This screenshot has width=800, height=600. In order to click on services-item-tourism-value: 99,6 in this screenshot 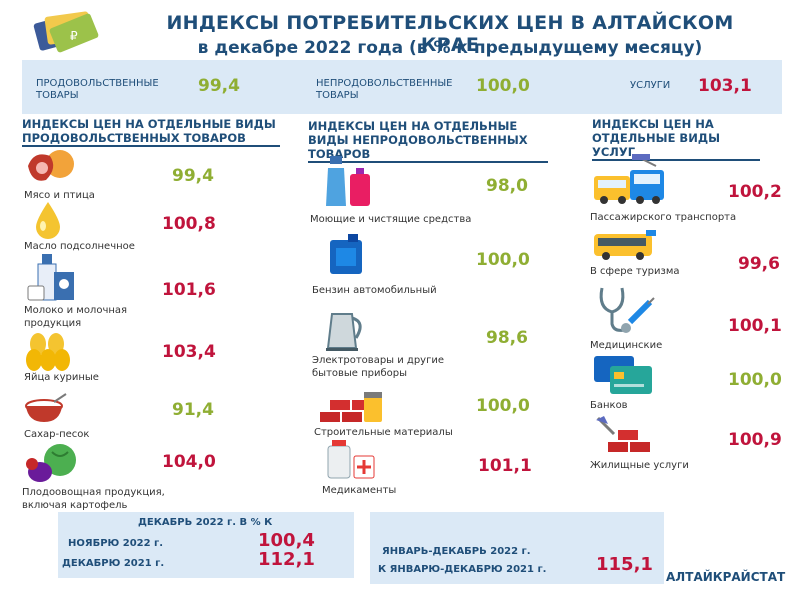, I will do `click(759, 264)`.